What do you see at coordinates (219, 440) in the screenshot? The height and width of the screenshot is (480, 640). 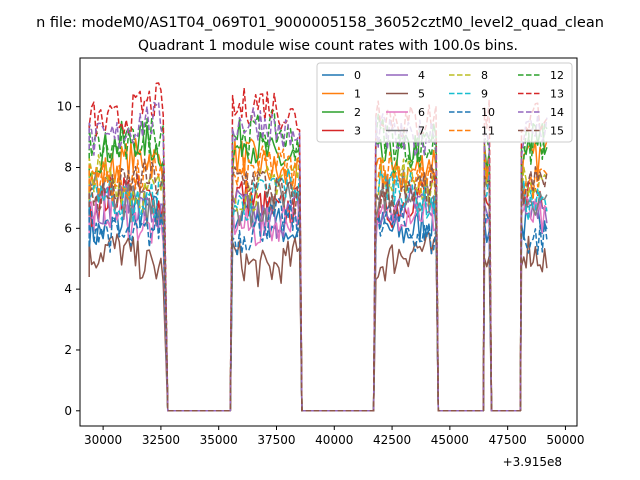 I see `x-tick-label: 35000` at bounding box center [219, 440].